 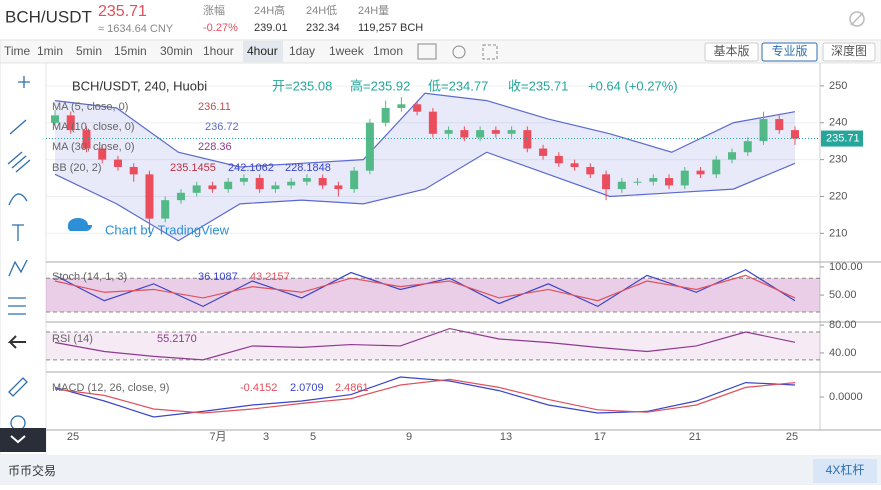 I want to click on version-btn: 专业版, so click(x=789, y=50).